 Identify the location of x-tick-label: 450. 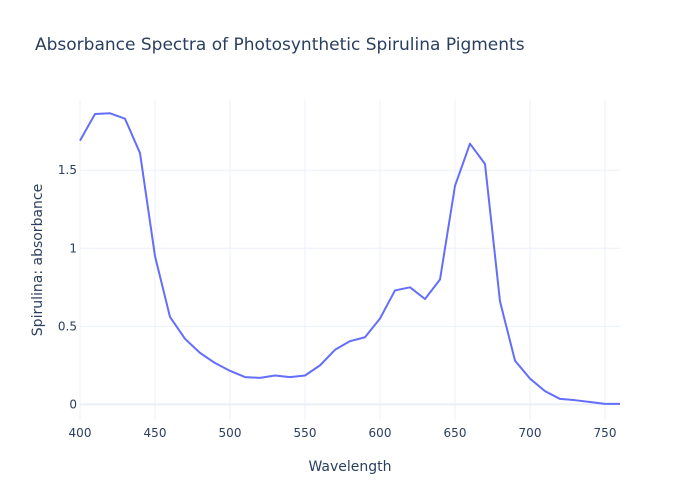
(155, 433).